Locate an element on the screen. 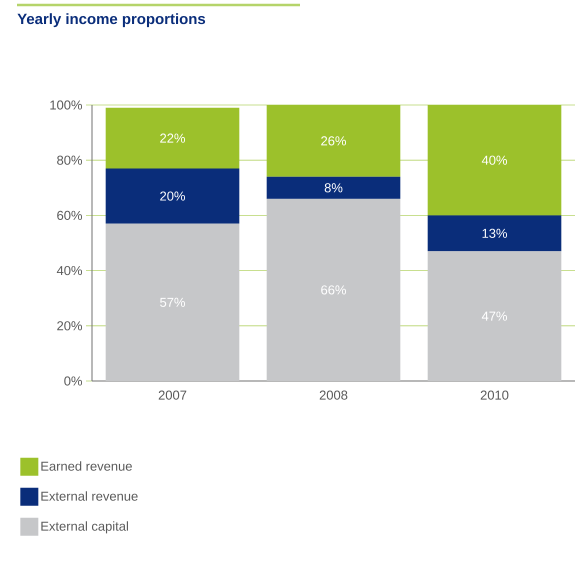  x-tick-label: 2007 is located at coordinates (172, 395).